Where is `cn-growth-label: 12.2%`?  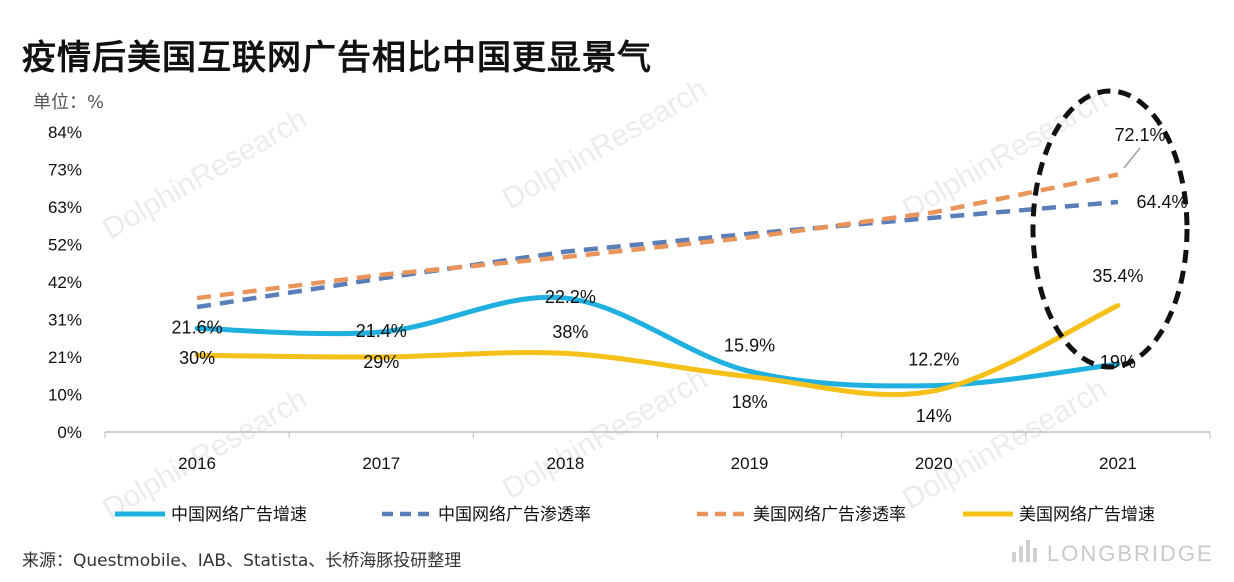 cn-growth-label: 12.2% is located at coordinates (933, 360).